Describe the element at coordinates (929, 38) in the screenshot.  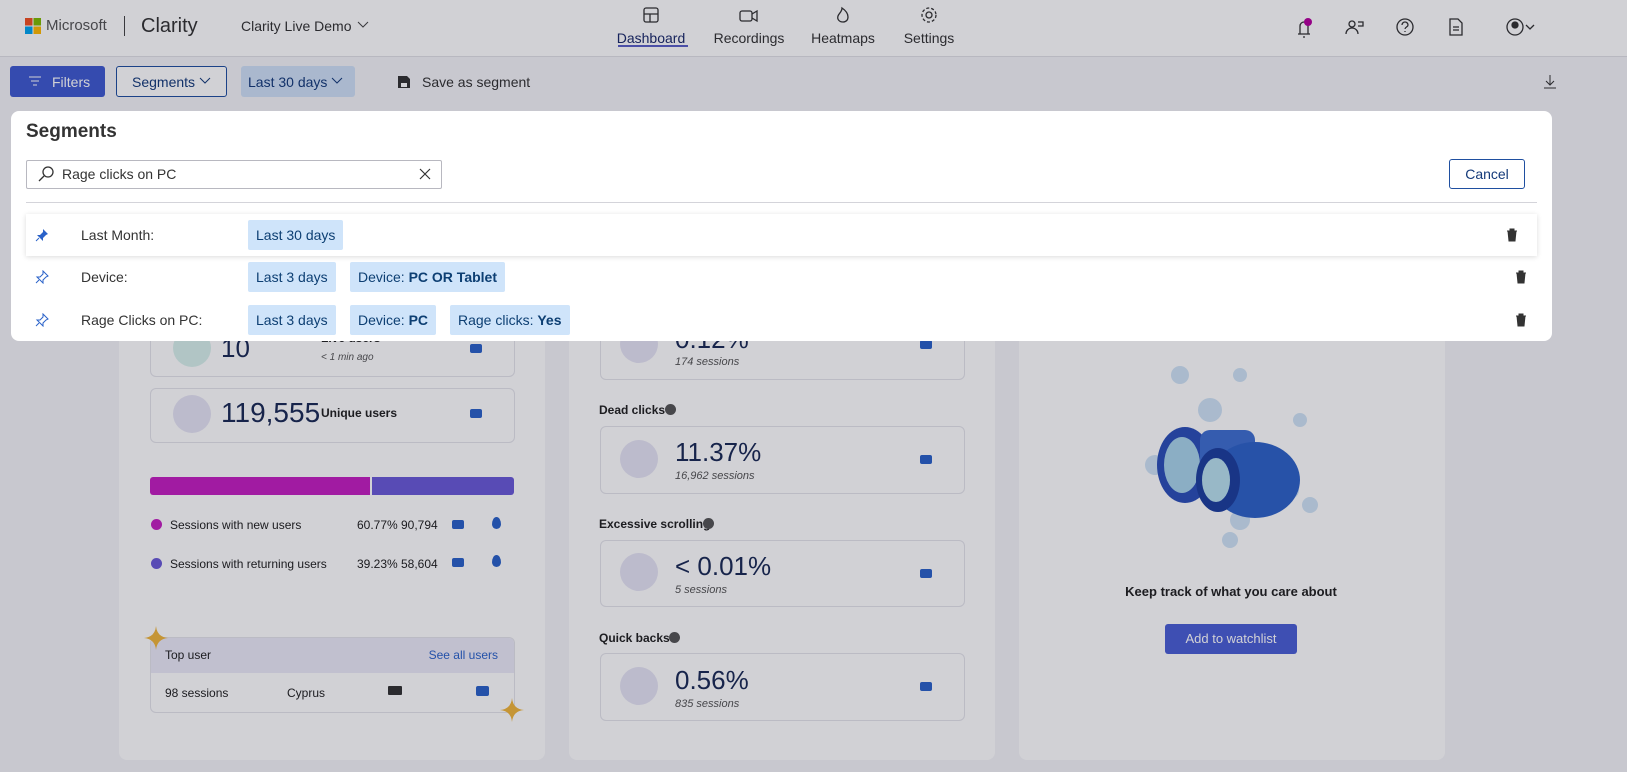
I see `nav-item: Settings` at that location.